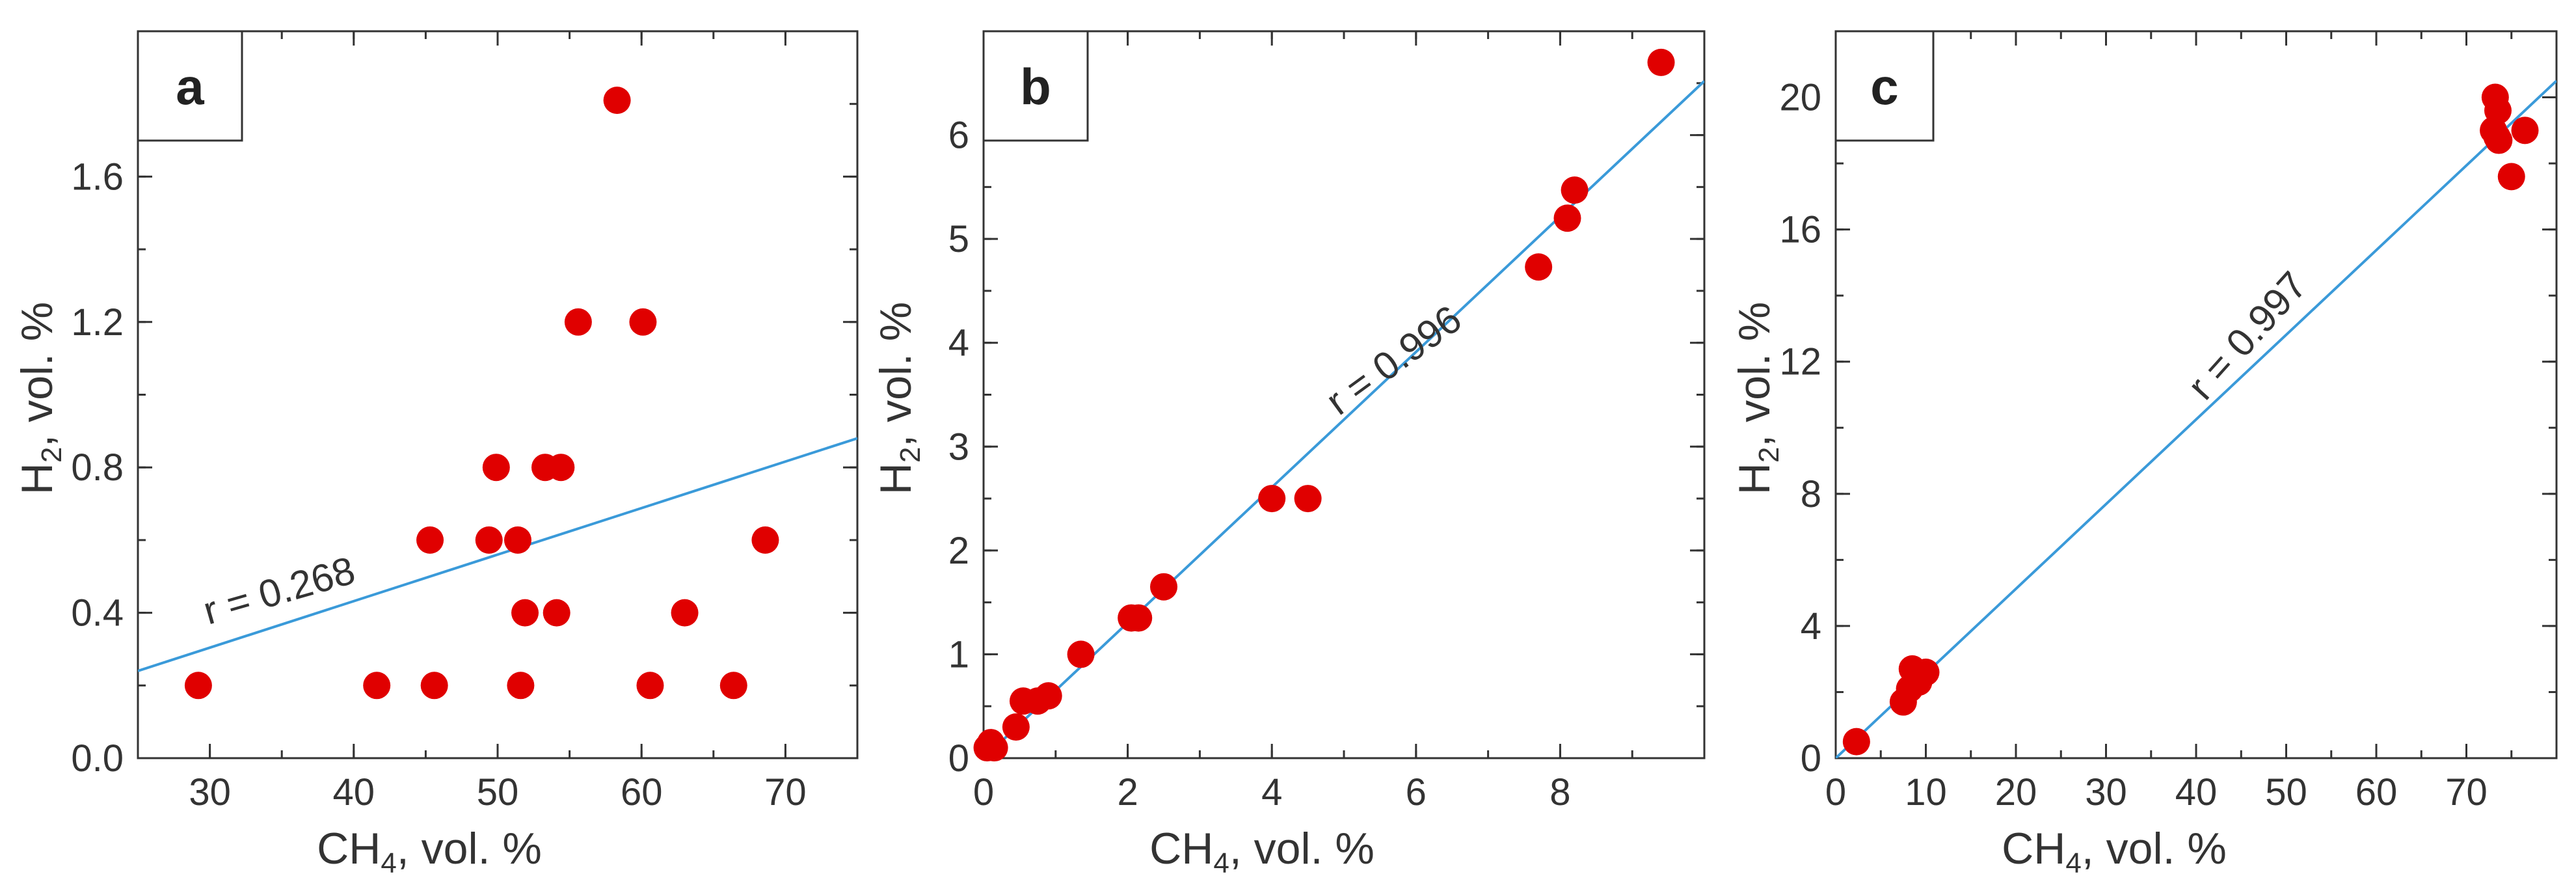 The width and height of the screenshot is (2576, 887). I want to click on panel-a-x-axis-title: CH4, vol. %, so click(429, 851).